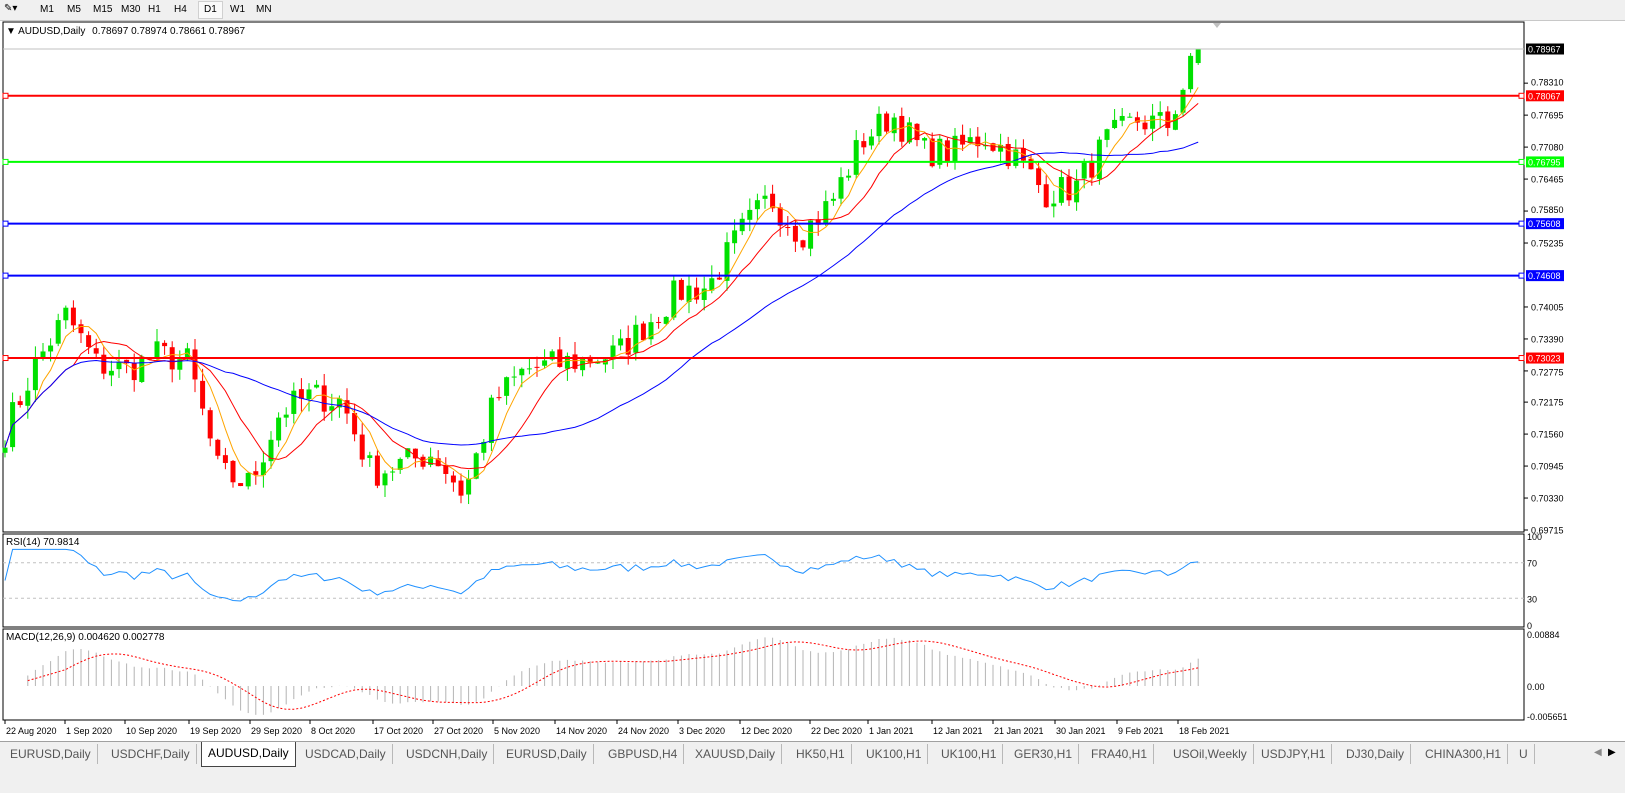 The width and height of the screenshot is (1625, 793). Describe the element at coordinates (643, 754) in the screenshot. I see `tab-gbpusd-h4: GBPUSD,H4` at that location.